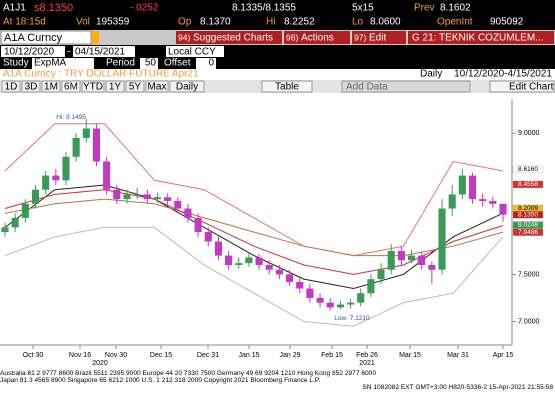 This screenshot has width=555, height=400. Describe the element at coordinates (63, 63) in the screenshot. I see `study-field` at that location.